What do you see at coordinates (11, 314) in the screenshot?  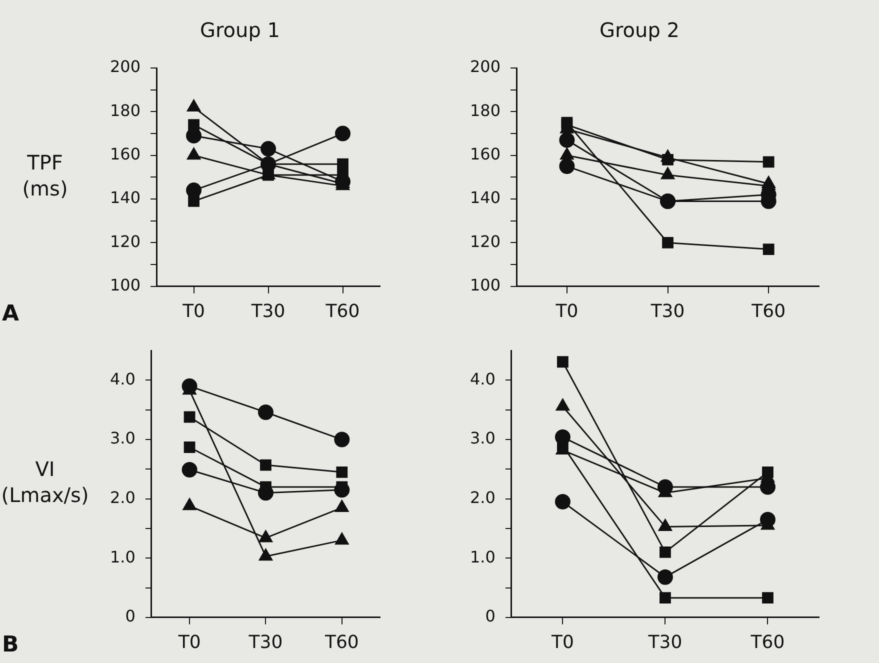 I see `text: A` at bounding box center [11, 314].